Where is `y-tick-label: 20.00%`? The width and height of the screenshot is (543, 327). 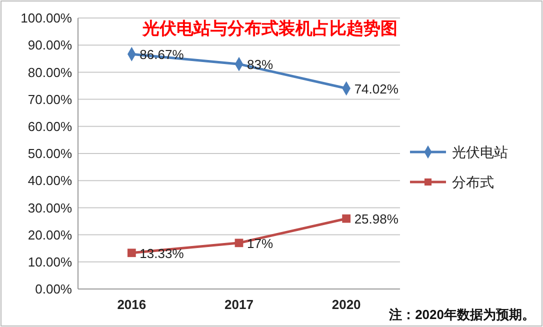
y-tick-label: 20.00% is located at coordinates (50, 234).